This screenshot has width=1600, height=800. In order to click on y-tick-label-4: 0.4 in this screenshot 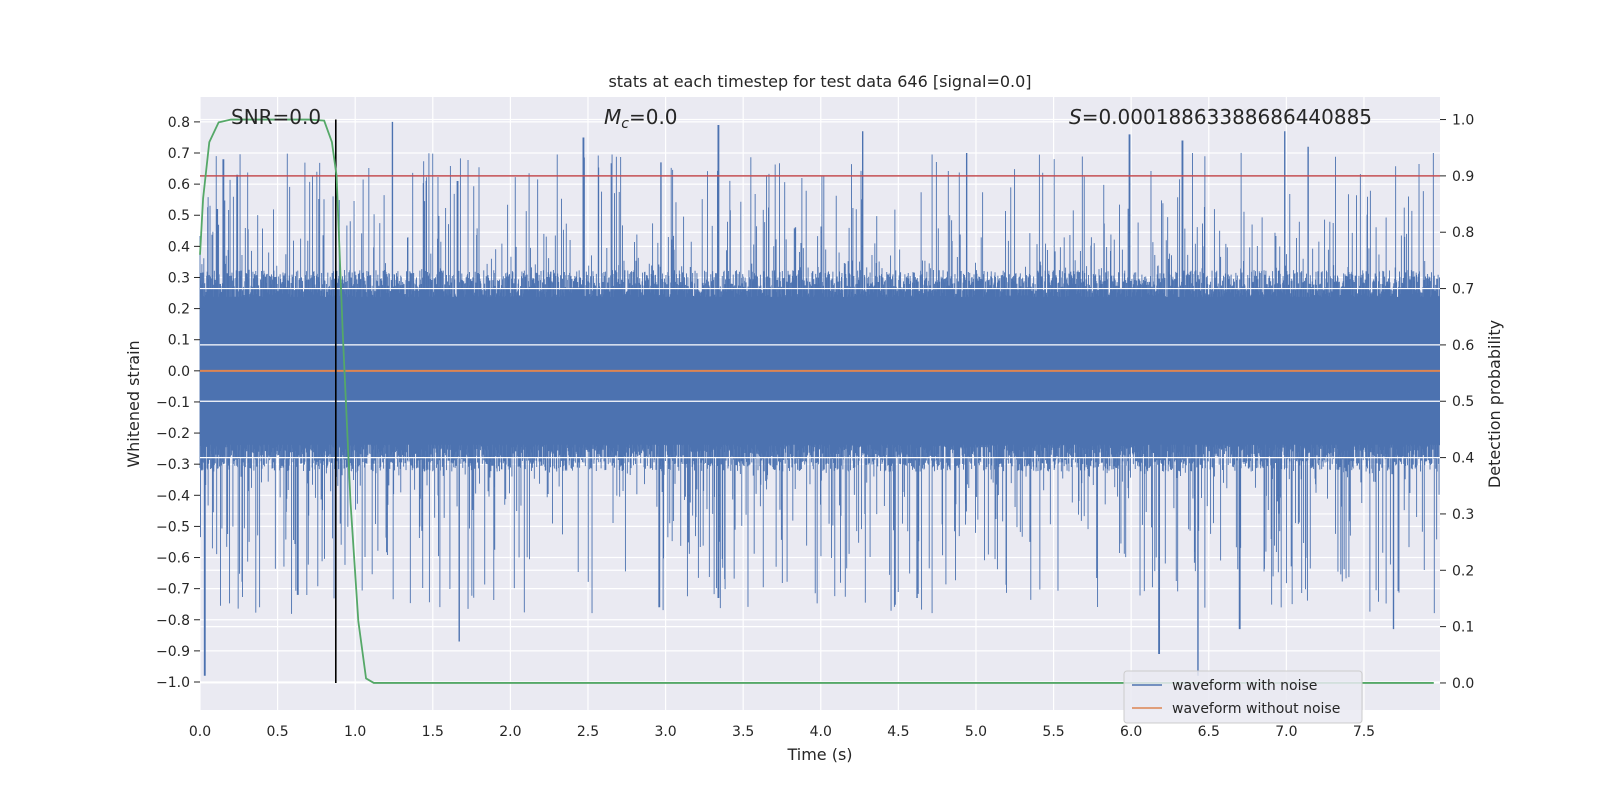, I will do `click(179, 247)`.